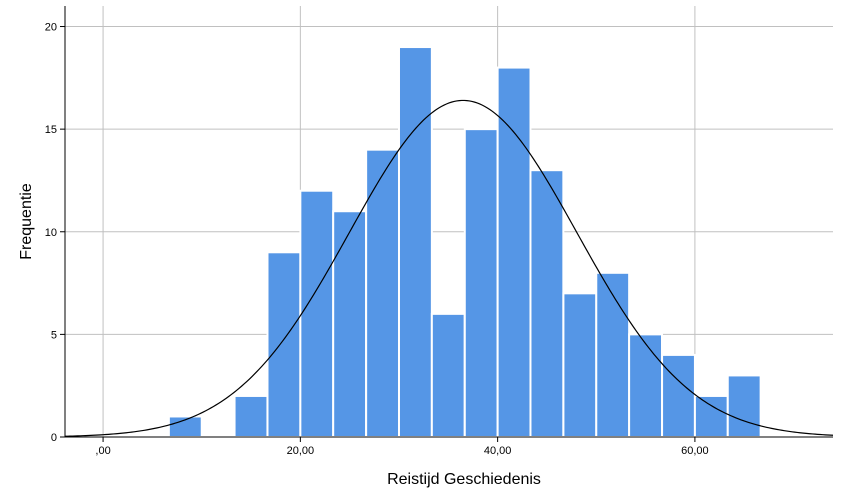  Describe the element at coordinates (51, 130) in the screenshot. I see `y-tick-label: 15` at that location.